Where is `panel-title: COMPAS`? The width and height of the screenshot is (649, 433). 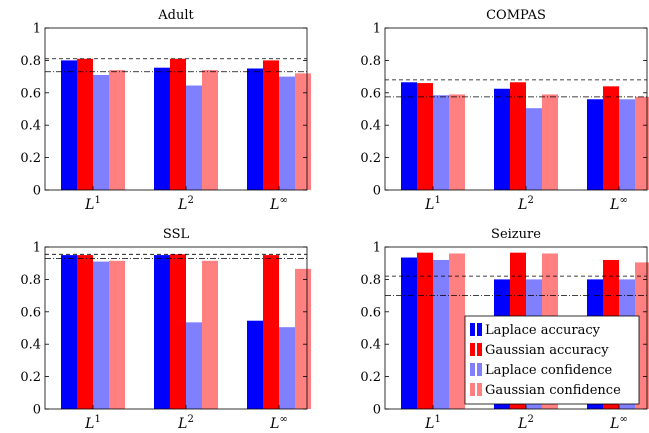 panel-title: COMPAS is located at coordinates (516, 15).